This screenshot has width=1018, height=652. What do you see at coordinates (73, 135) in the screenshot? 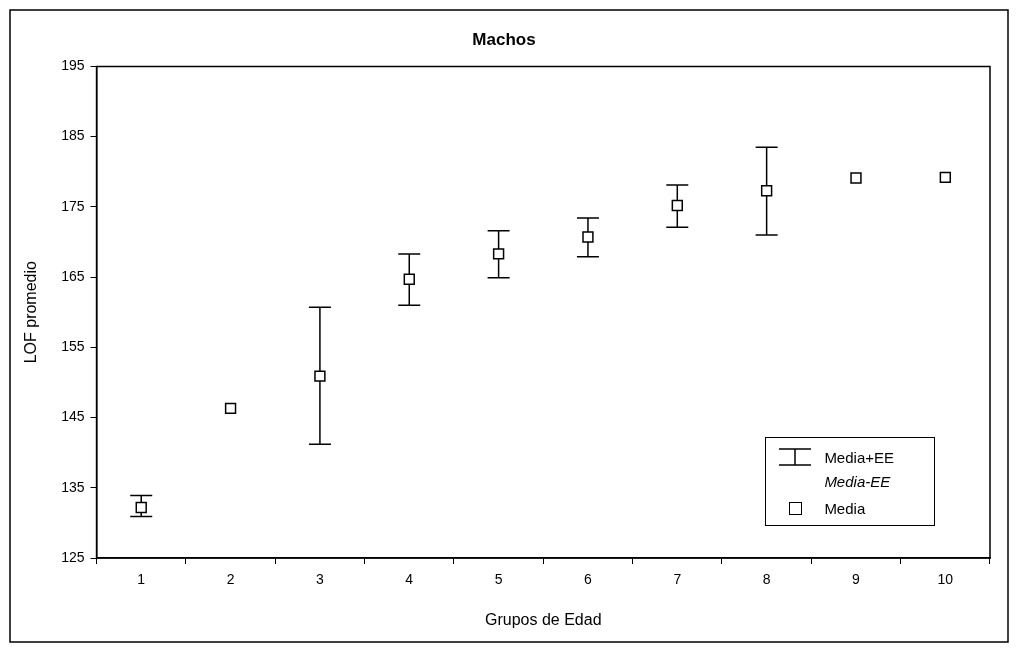
I see `y-tick-label: 185` at bounding box center [73, 135].